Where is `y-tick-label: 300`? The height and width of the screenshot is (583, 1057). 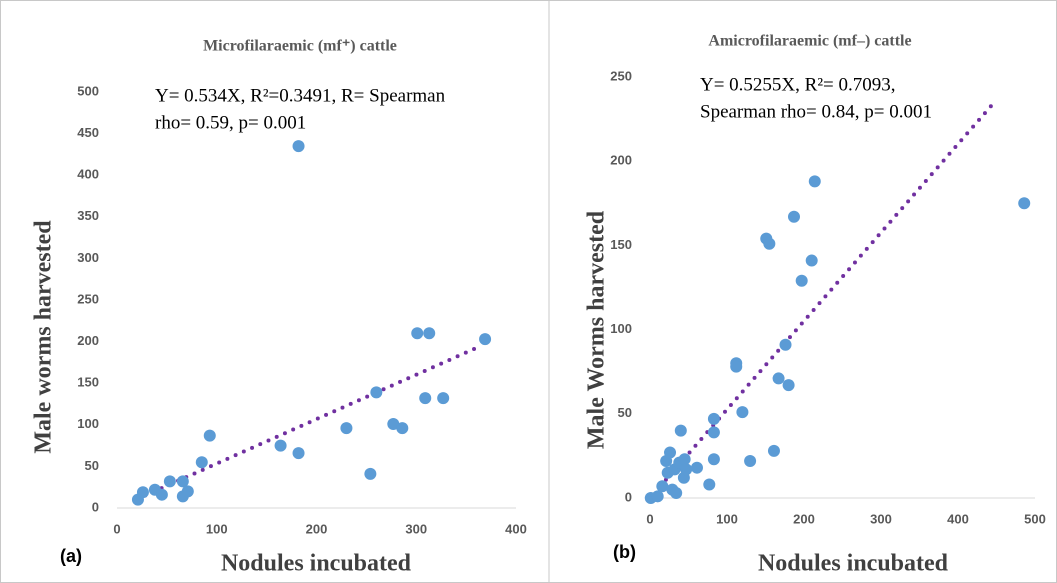 y-tick-label: 300 is located at coordinates (88, 257).